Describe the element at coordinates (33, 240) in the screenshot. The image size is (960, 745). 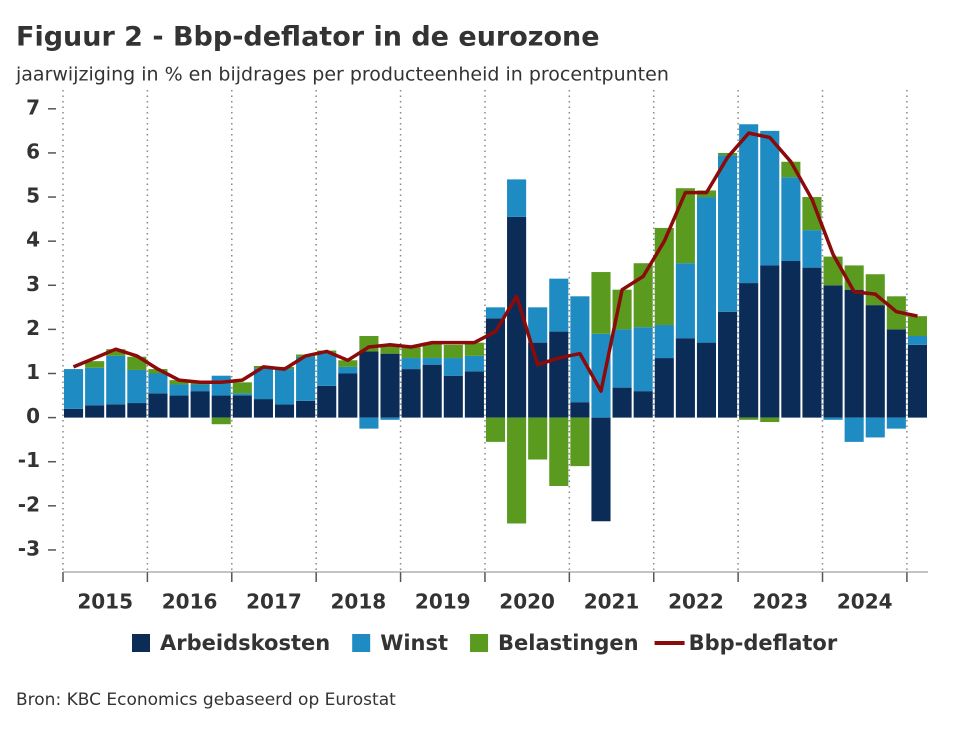
I see `y-tick-label: 4` at that location.